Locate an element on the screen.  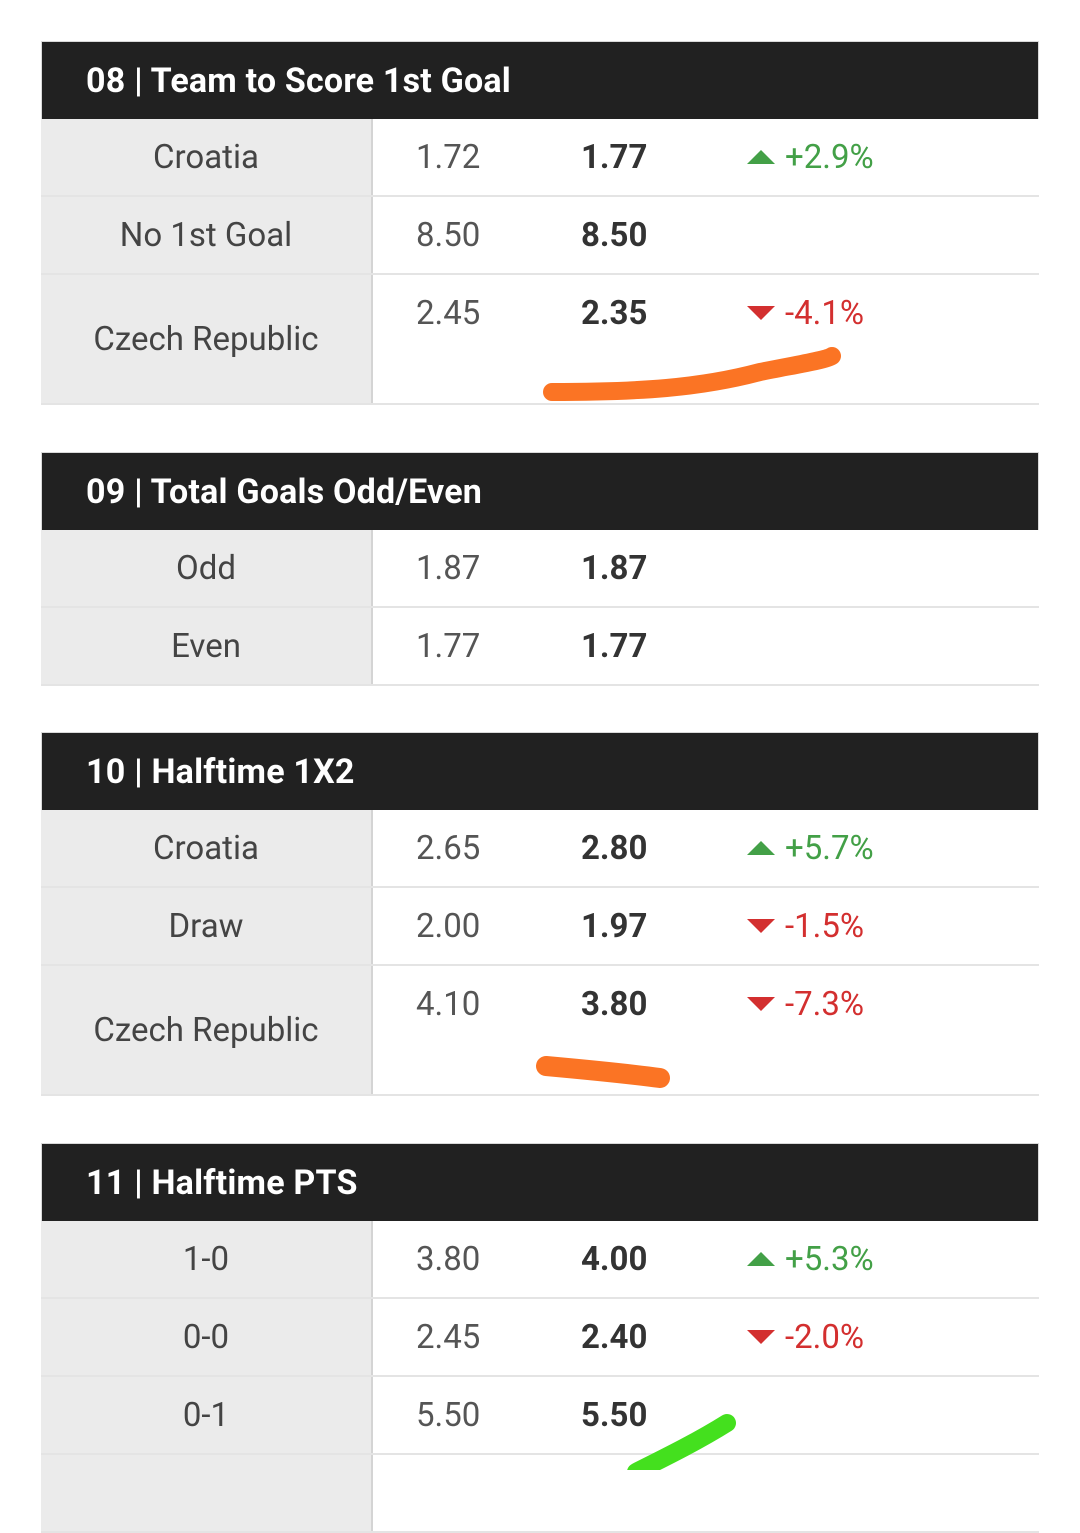
odds-change: -2.0% is located at coordinates (805, 1337).